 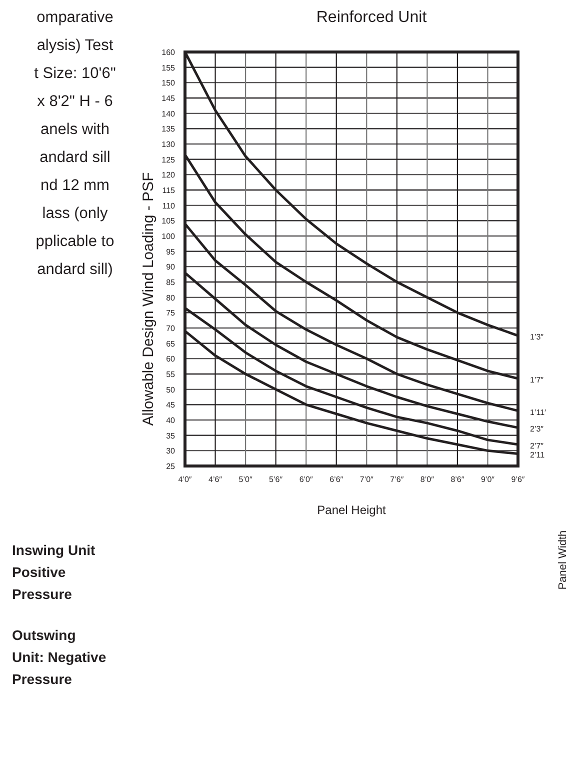 I want to click on x-tick-label: 8’0″, so click(x=427, y=479).